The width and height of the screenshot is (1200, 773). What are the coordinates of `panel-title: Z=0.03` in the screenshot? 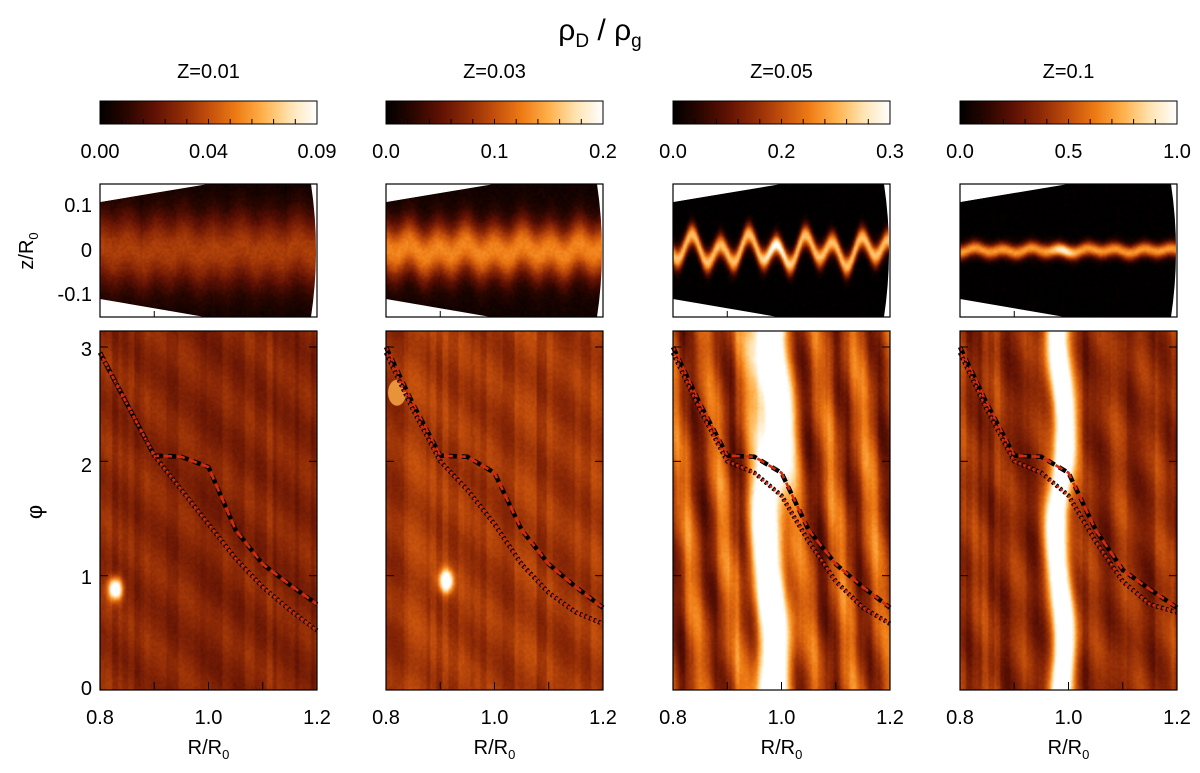 It's located at (494, 72).